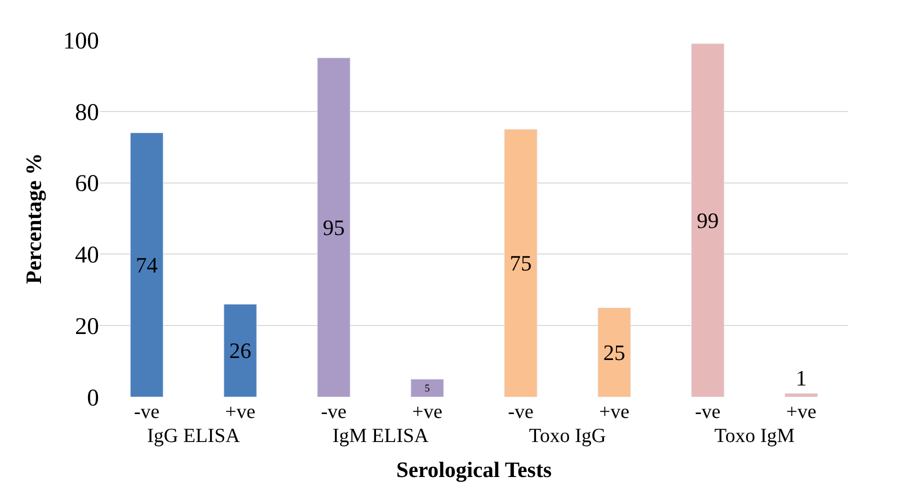 The image size is (908, 489). What do you see at coordinates (427, 389) in the screenshot?
I see `data-label: 5` at bounding box center [427, 389].